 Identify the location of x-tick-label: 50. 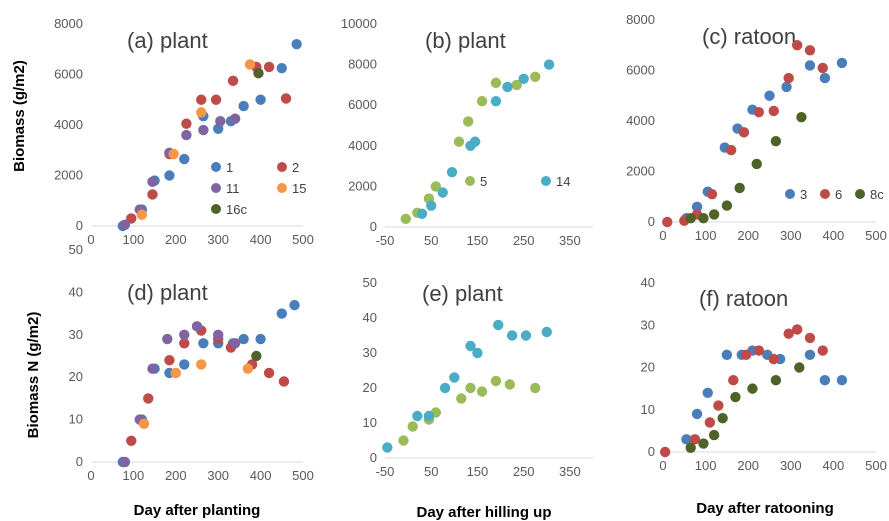
(431, 240).